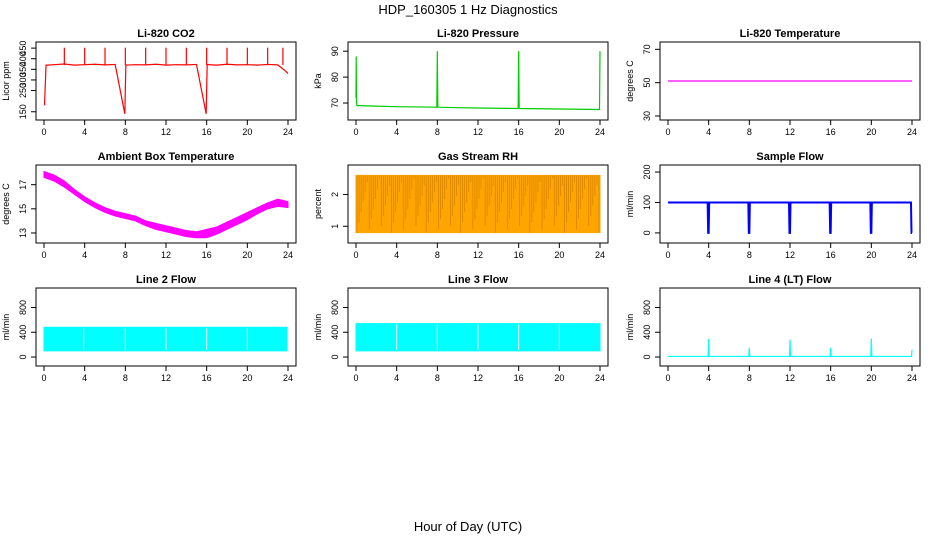 The height and width of the screenshot is (540, 936). Describe the element at coordinates (23, 185) in the screenshot. I see `y-tick-label: 17` at that location.